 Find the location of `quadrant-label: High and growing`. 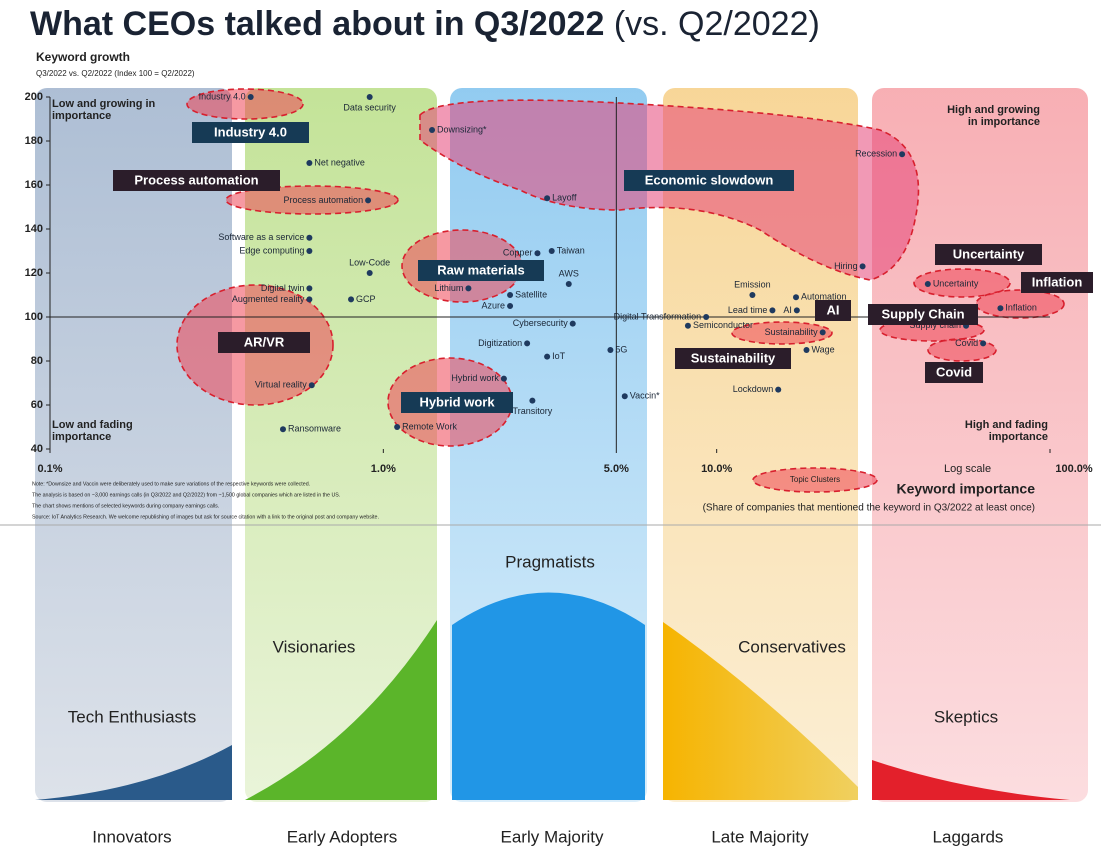

quadrant-label: High and growing is located at coordinates (993, 110).